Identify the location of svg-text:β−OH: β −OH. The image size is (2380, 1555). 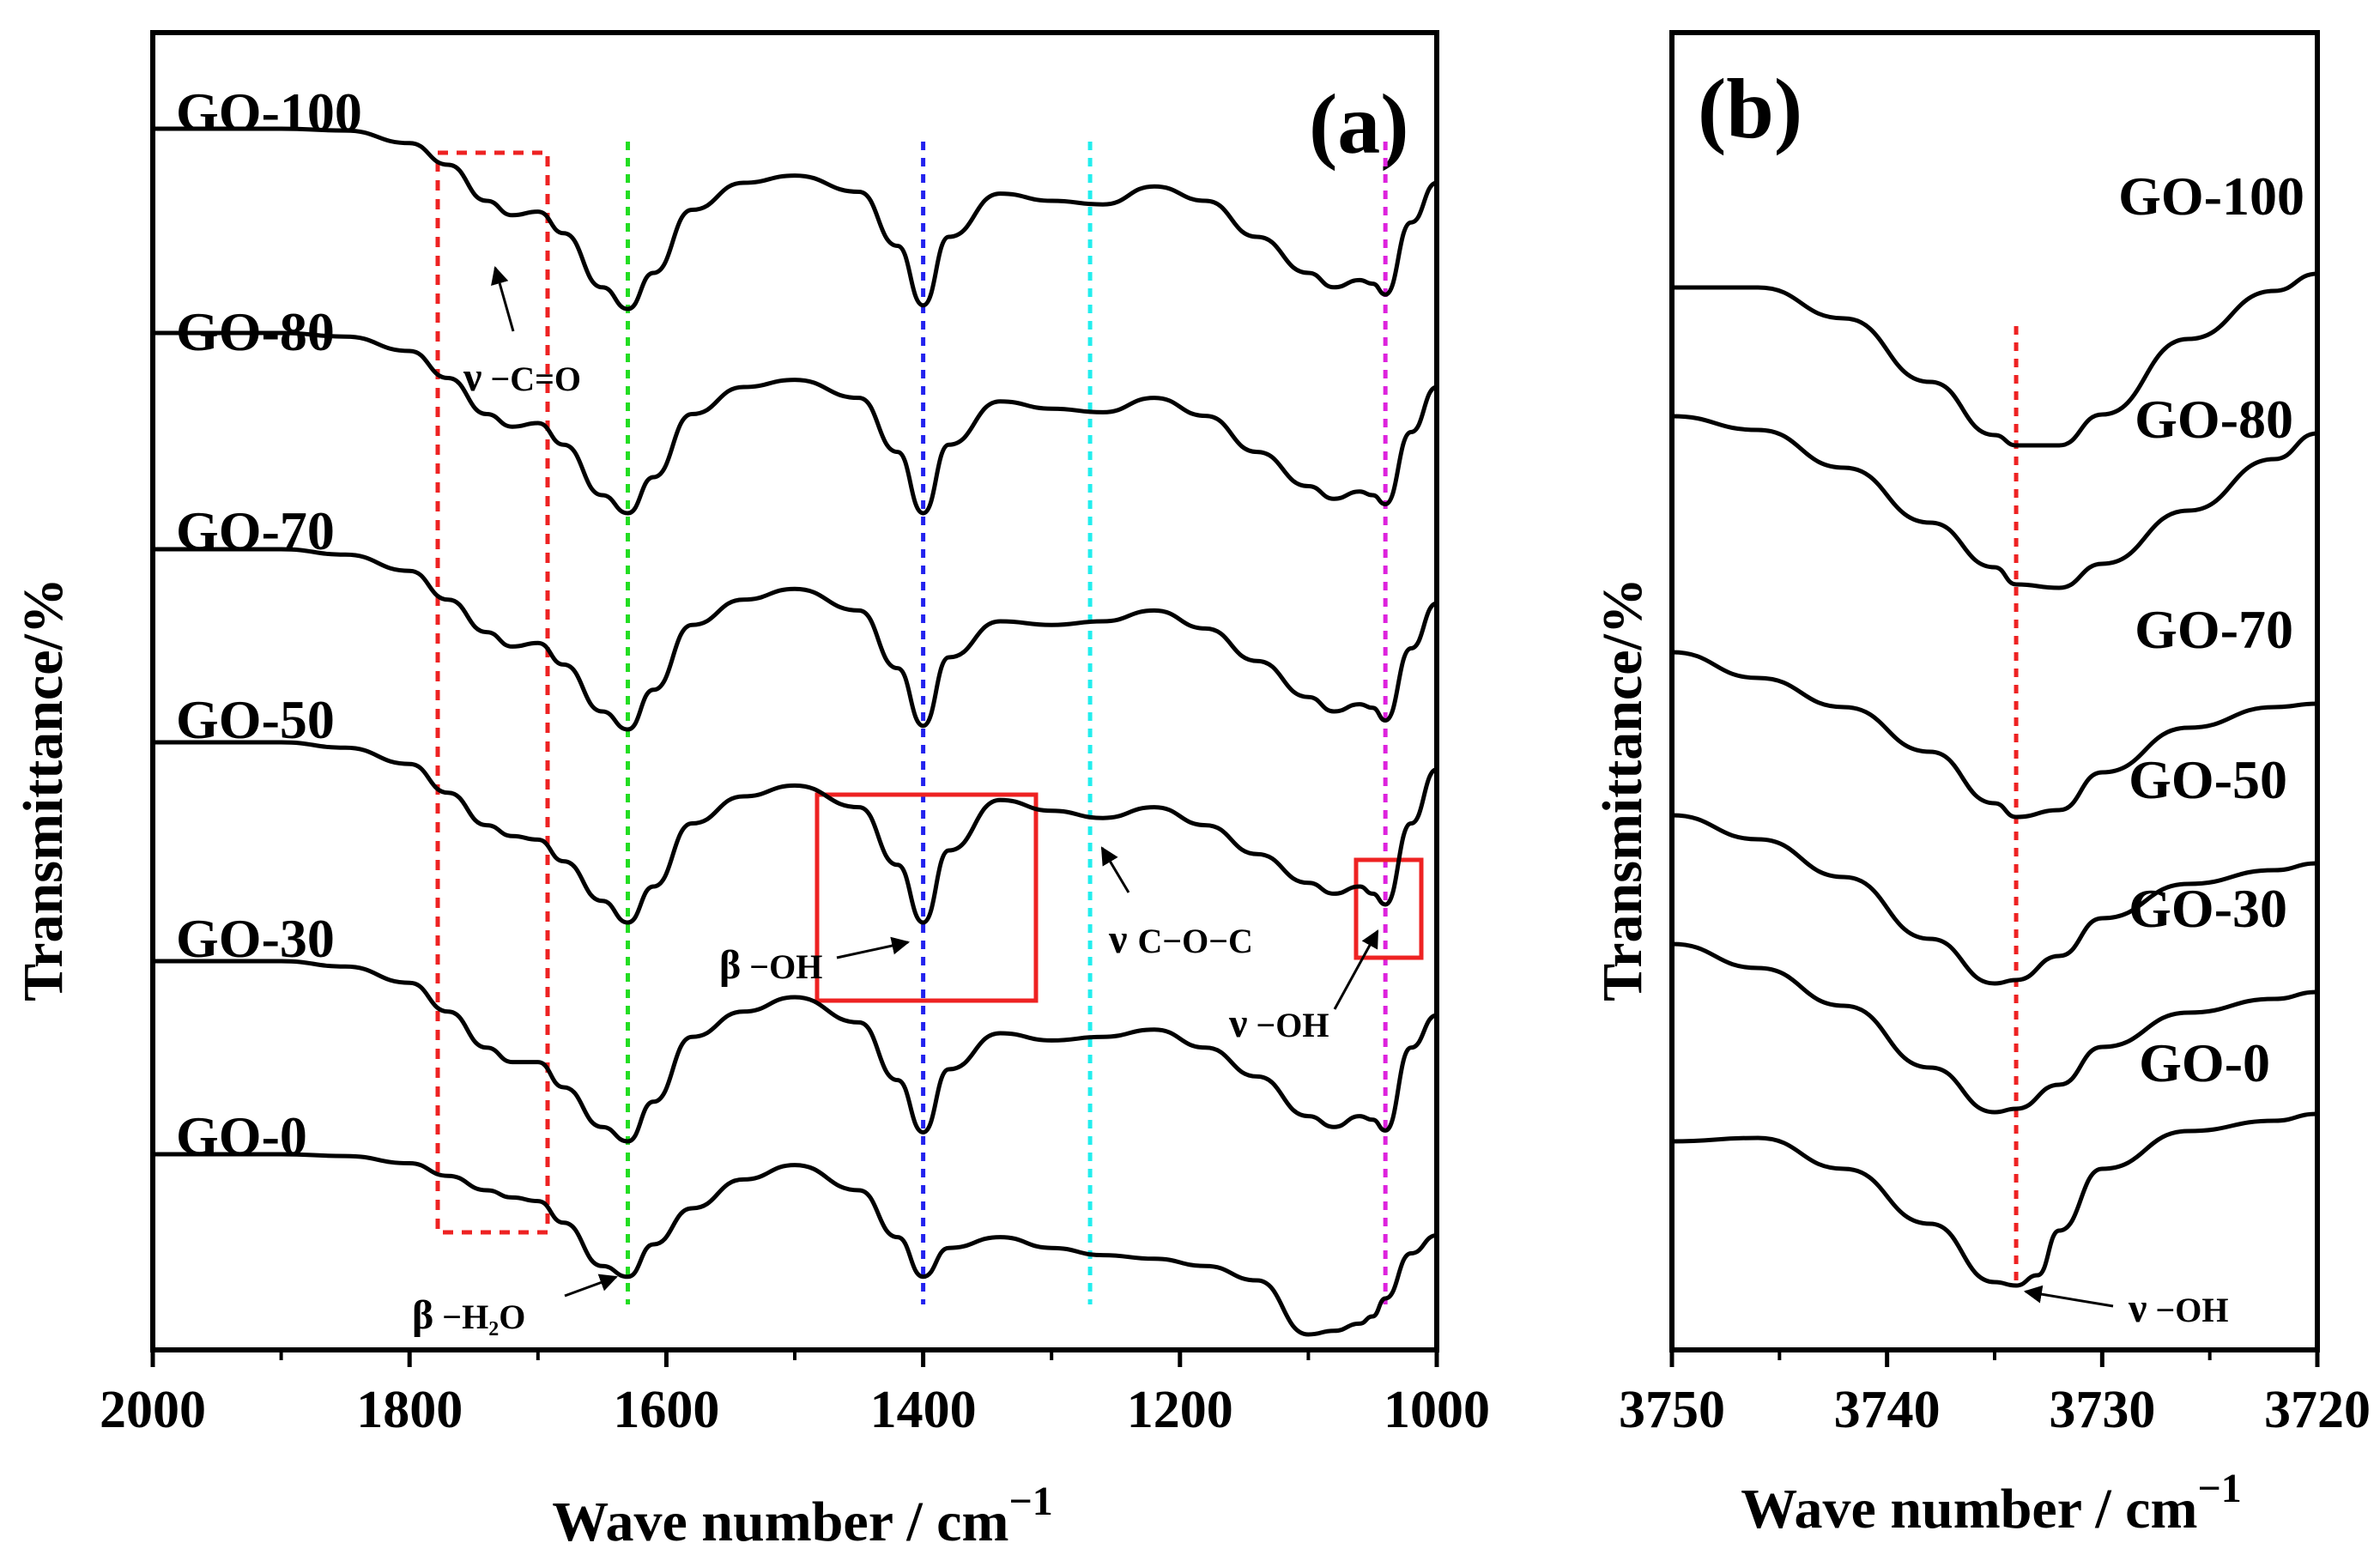
(771, 965).